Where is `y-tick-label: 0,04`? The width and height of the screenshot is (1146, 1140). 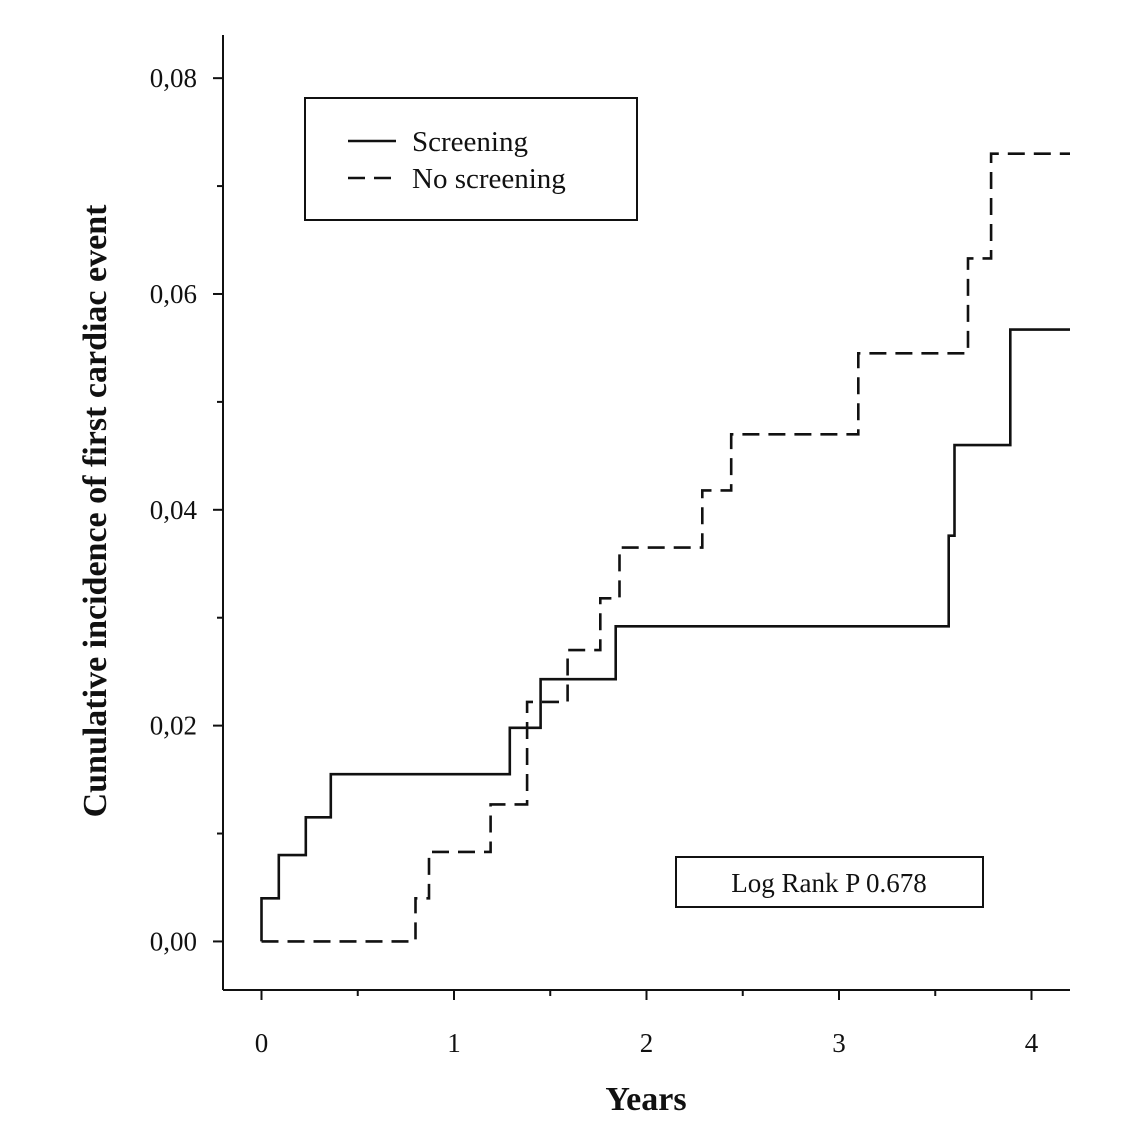
y-tick-label: 0,04 is located at coordinates (174, 510).